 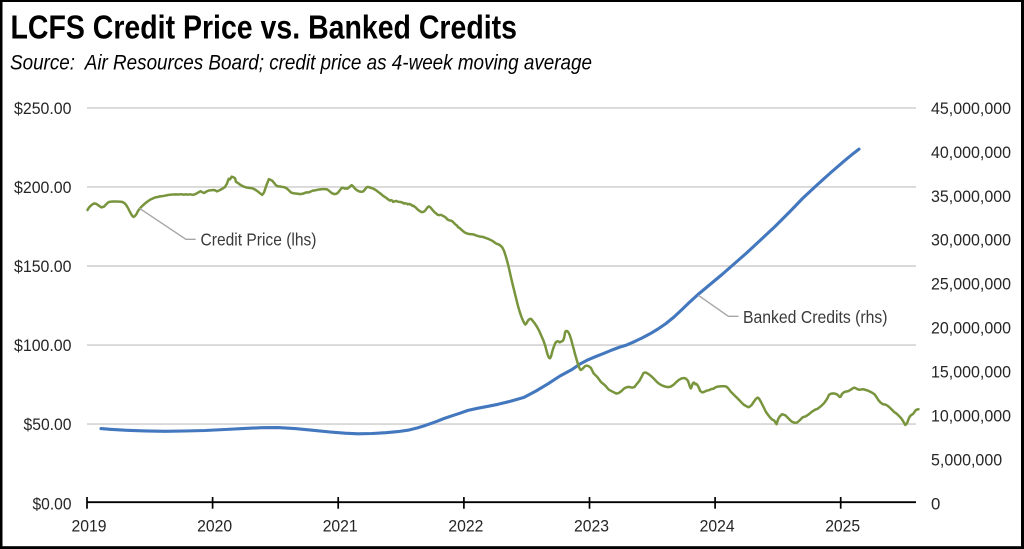 I want to click on svg-text: 2019, so click(x=89, y=526).